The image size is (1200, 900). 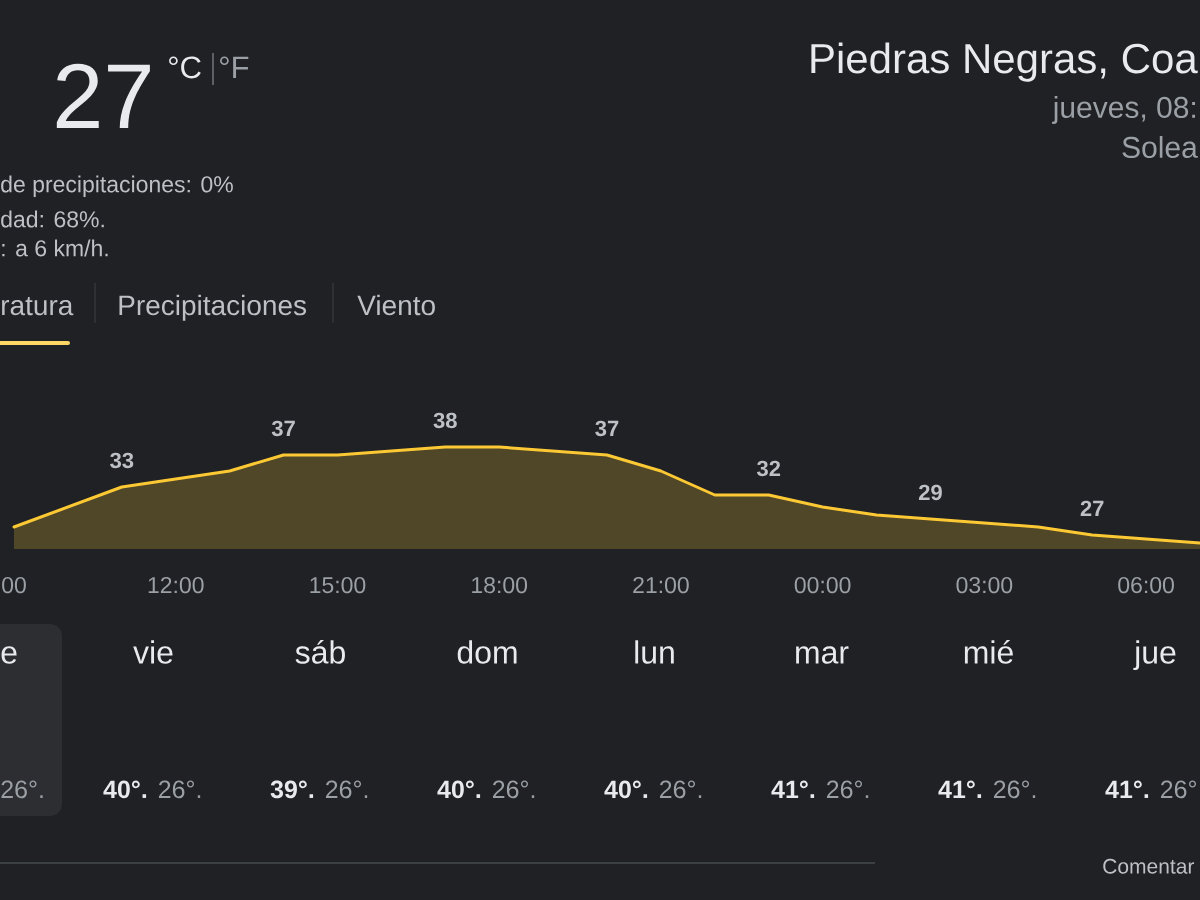 What do you see at coordinates (1149, 866) in the screenshot?
I see `text: Comentar` at bounding box center [1149, 866].